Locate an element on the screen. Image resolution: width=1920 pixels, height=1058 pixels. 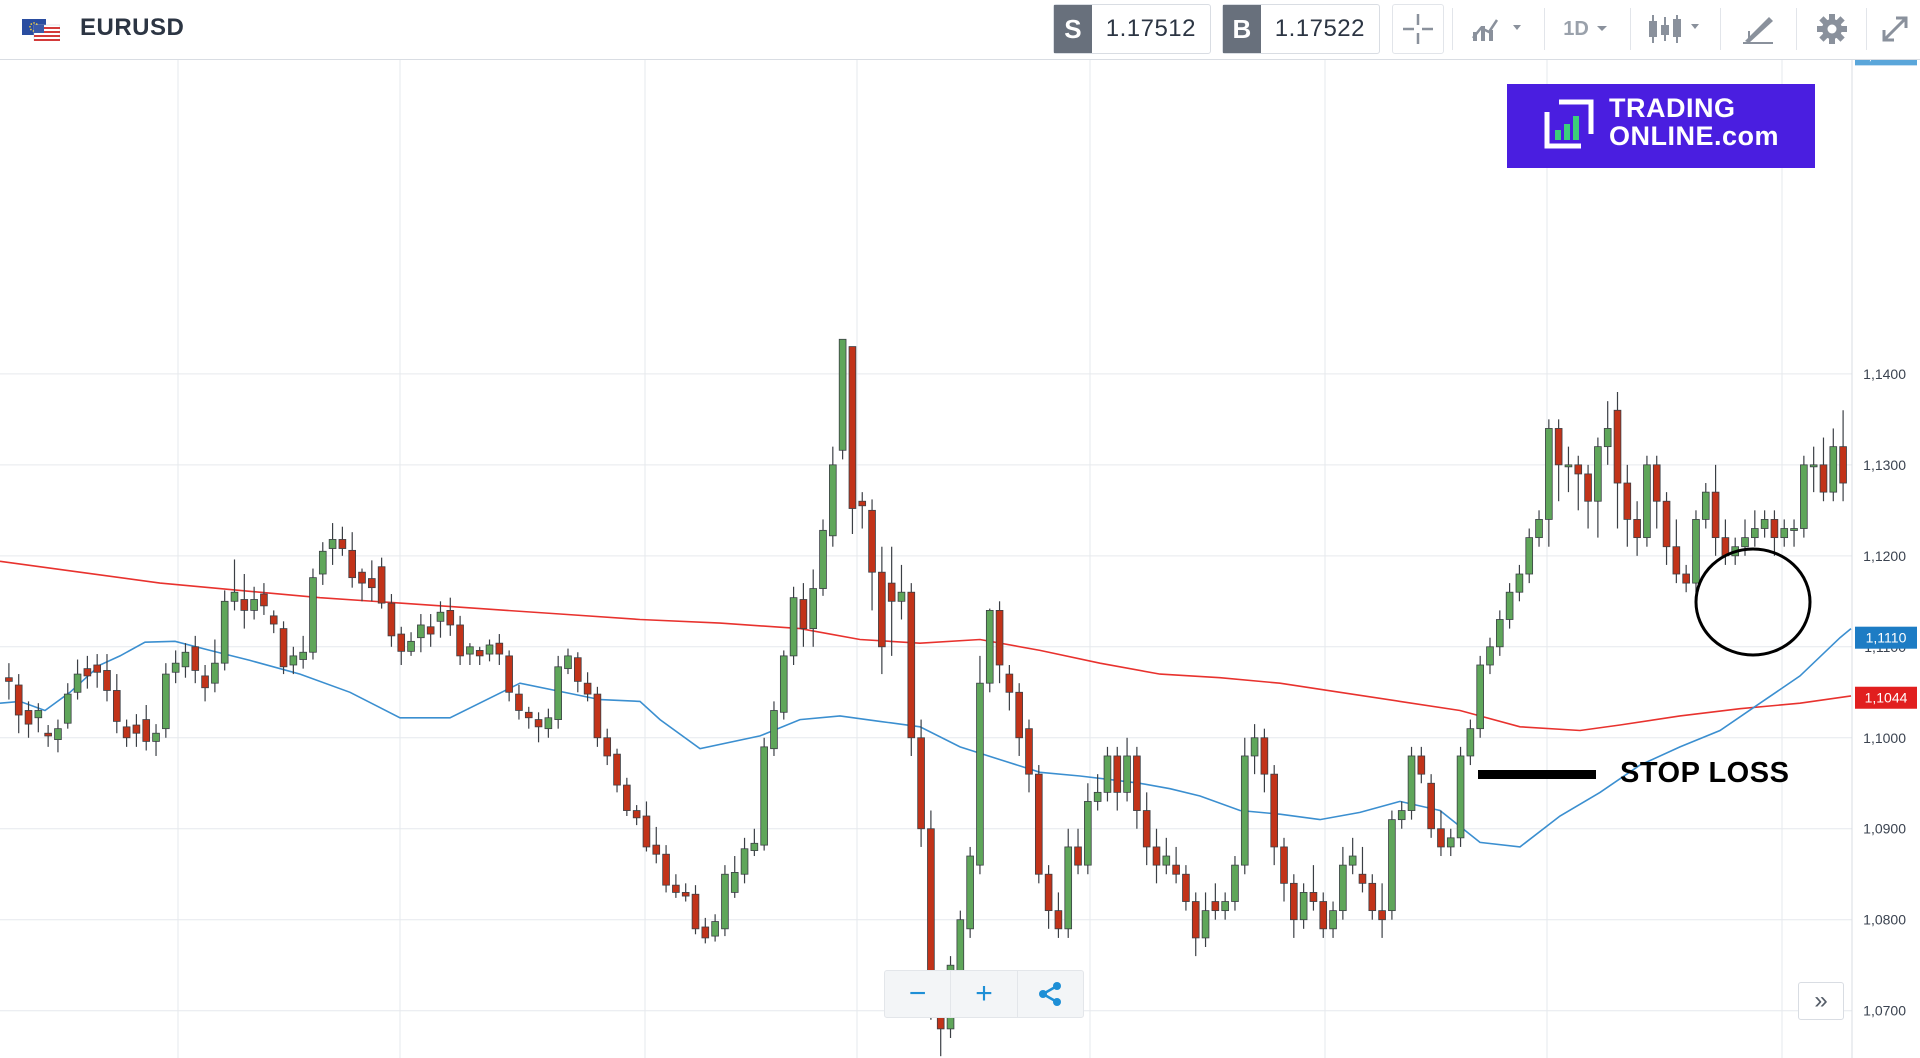
stop-loss-label: STOP LOSS is located at coordinates (1705, 773).